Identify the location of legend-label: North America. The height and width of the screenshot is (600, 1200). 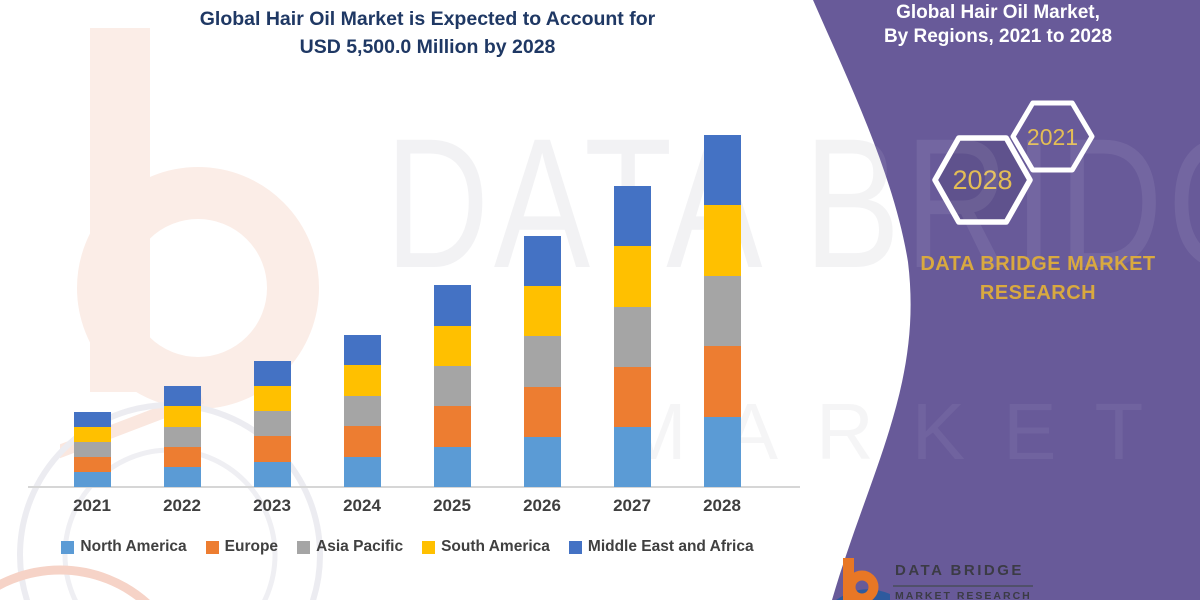
(133, 546).